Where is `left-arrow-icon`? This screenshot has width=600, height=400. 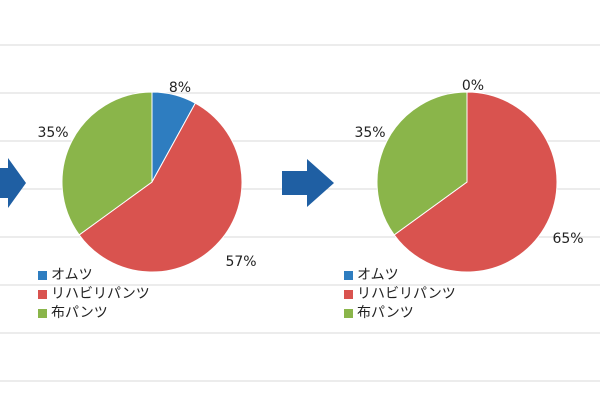
left-arrow-icon is located at coordinates (13, 183).